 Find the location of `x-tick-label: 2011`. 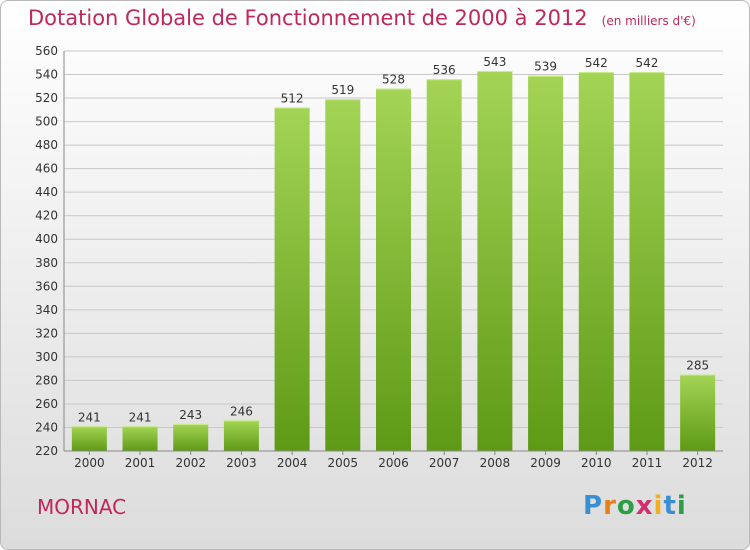

x-tick-label: 2011 is located at coordinates (647, 463).